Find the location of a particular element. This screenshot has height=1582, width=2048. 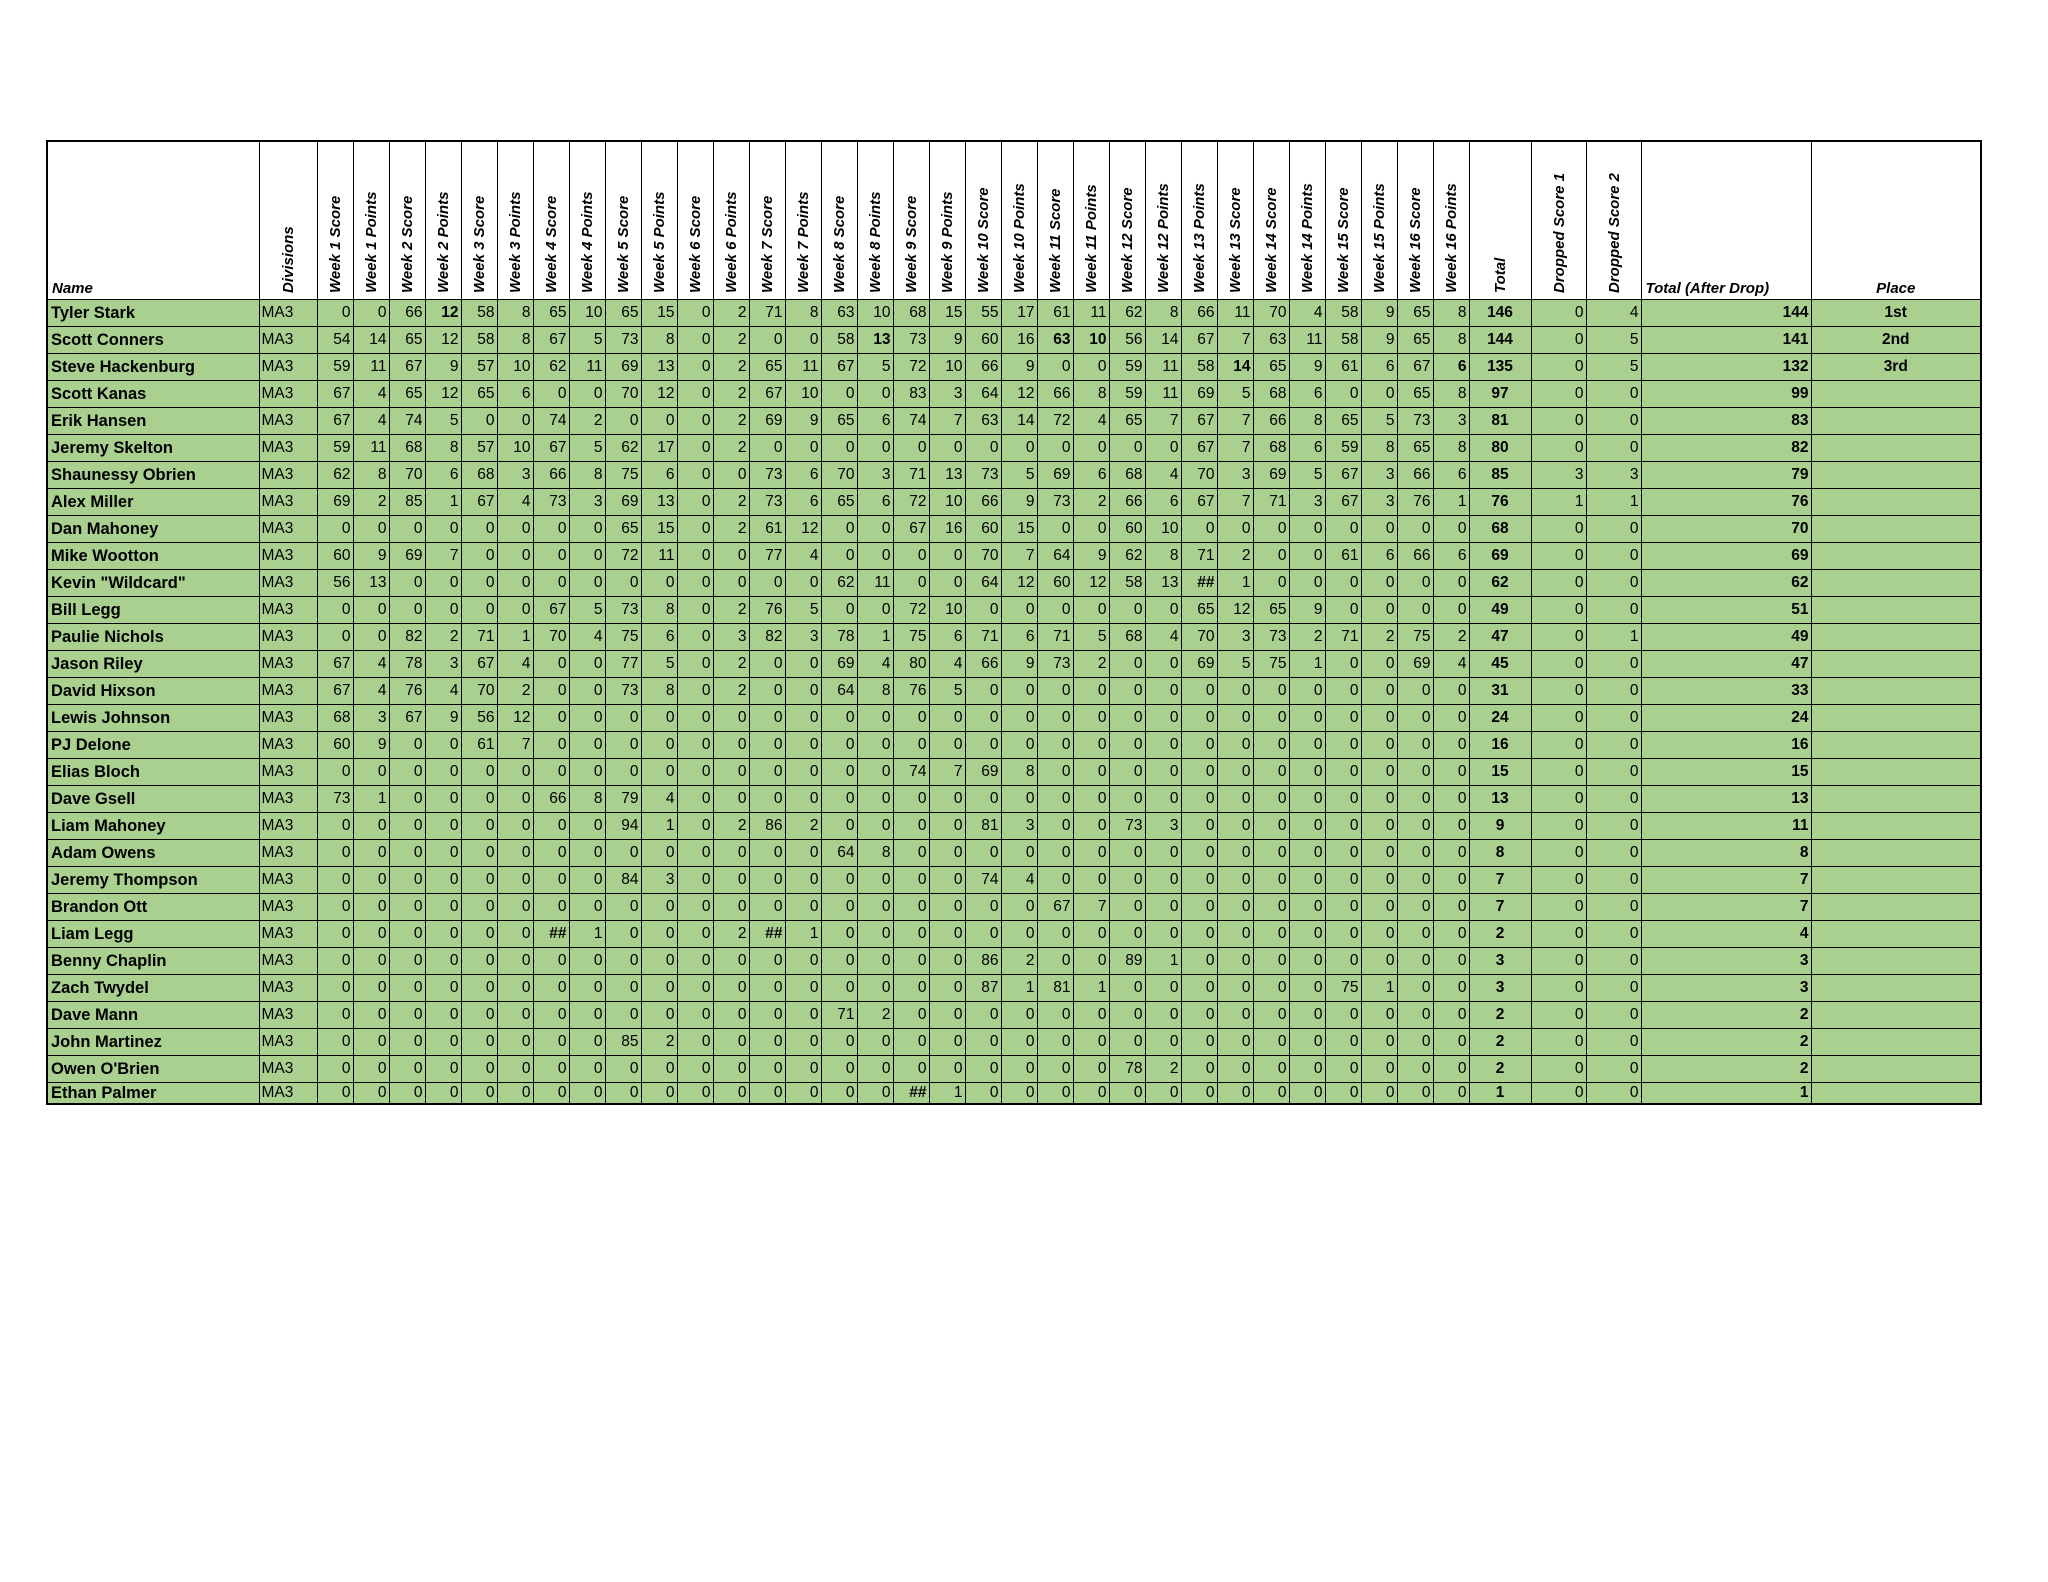

dropped-score-1-cell: 0 is located at coordinates (1558, 691).